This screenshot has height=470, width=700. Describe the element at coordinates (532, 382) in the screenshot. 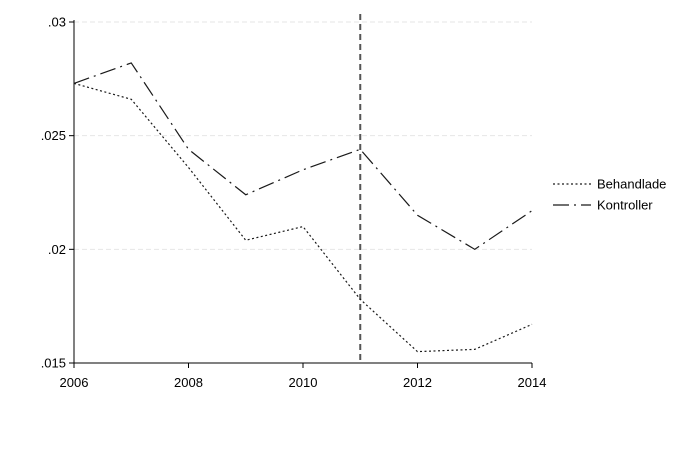

I see `x-tick-label: 2014` at that location.